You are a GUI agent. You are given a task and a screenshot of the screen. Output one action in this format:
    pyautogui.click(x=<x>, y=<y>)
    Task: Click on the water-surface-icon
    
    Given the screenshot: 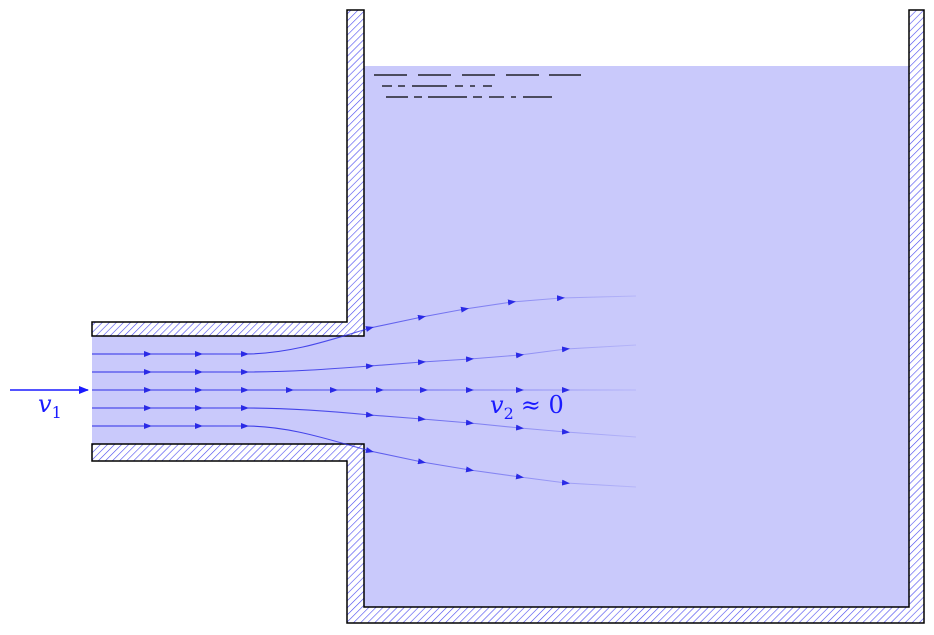 What is the action you would take?
    pyautogui.click(x=477, y=86)
    